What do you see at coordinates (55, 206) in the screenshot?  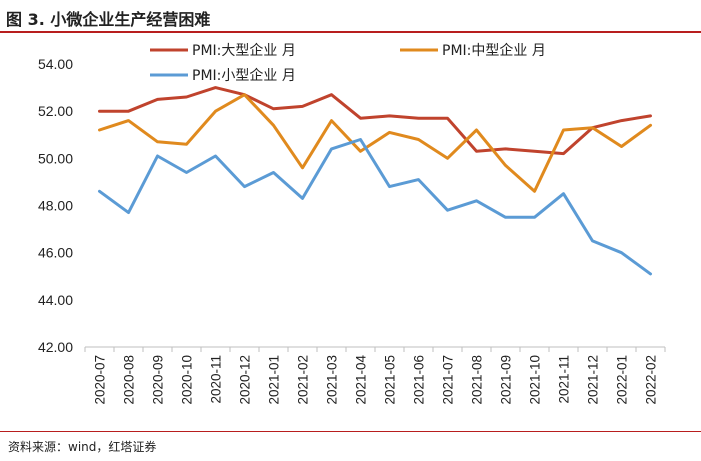 I see `y-tick-label: 48.00` at bounding box center [55, 206].